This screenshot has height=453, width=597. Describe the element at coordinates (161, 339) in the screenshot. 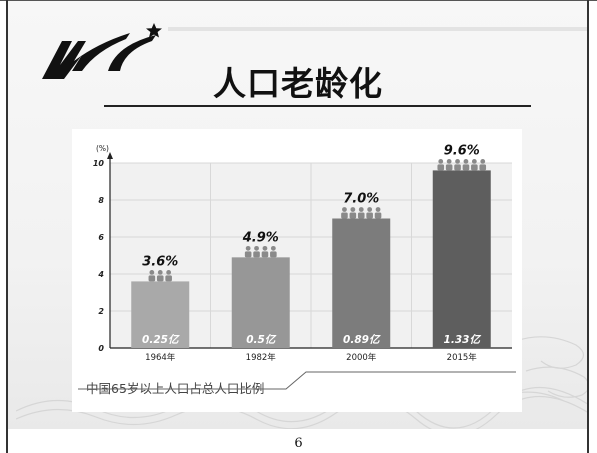

I see `bar-inner-label: 0.25亿` at that location.